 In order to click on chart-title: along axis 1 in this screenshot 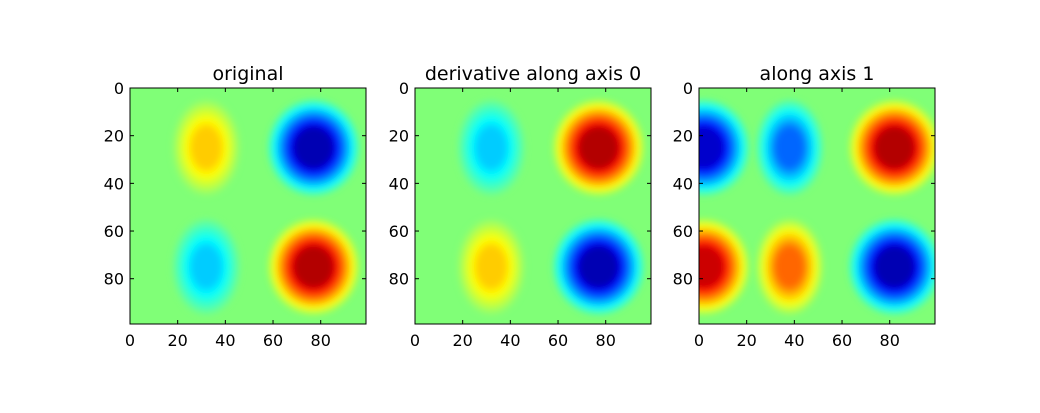, I will do `click(817, 74)`.